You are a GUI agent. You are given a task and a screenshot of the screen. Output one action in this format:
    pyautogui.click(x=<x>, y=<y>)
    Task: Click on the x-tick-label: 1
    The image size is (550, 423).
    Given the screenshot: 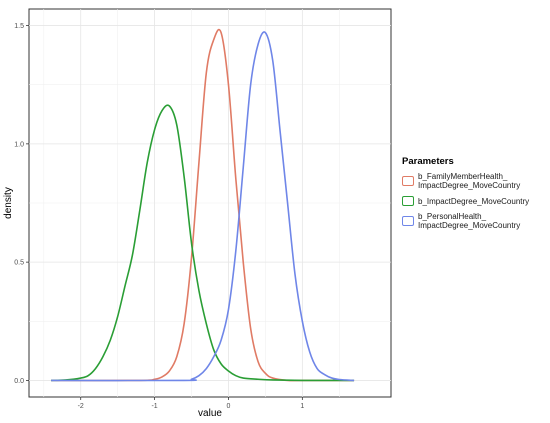 What is the action you would take?
    pyautogui.click(x=302, y=406)
    